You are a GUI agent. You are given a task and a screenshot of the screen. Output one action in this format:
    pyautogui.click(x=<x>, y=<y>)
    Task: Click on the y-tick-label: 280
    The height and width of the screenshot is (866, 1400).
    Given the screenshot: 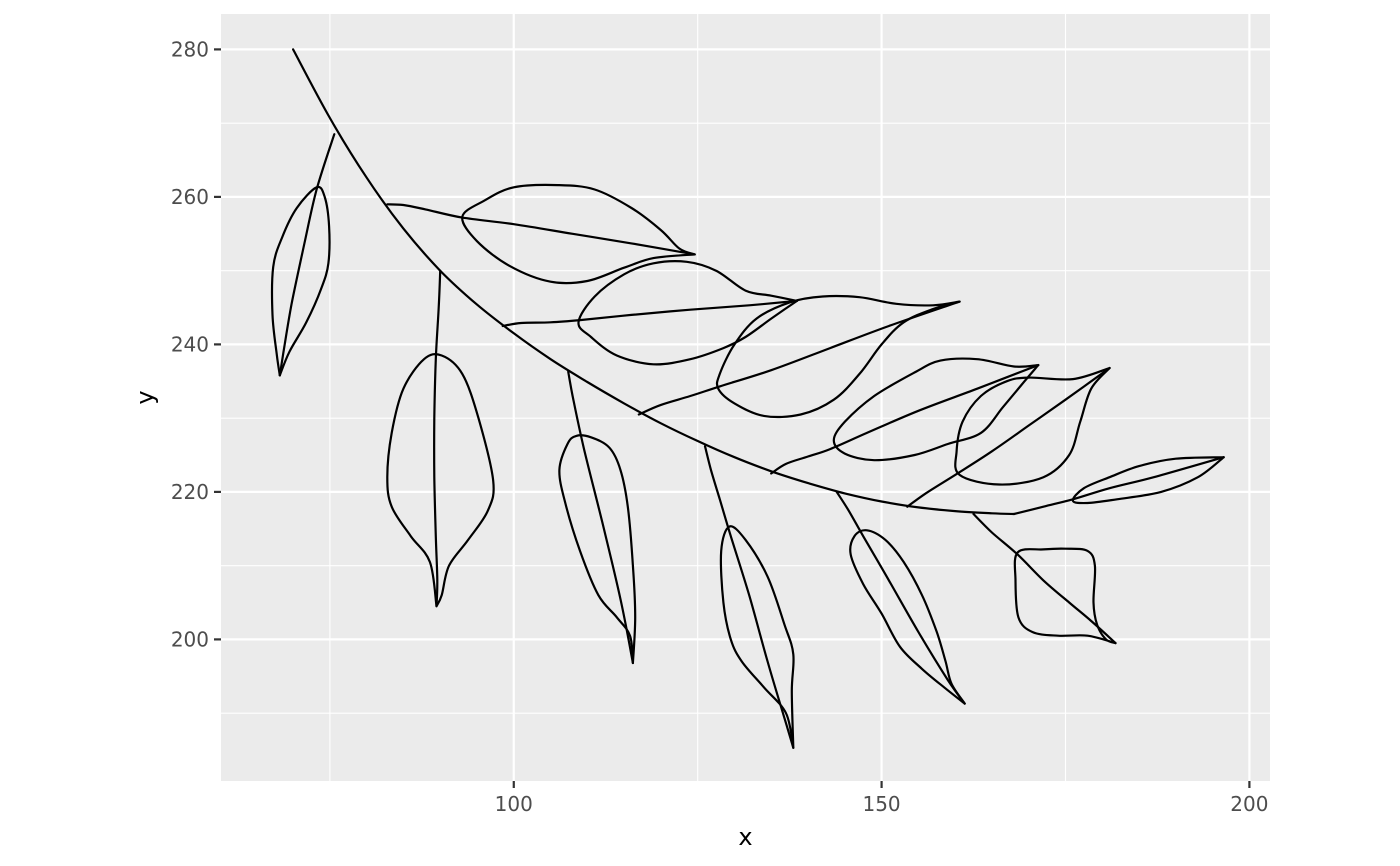 What is the action you would take?
    pyautogui.click(x=190, y=49)
    